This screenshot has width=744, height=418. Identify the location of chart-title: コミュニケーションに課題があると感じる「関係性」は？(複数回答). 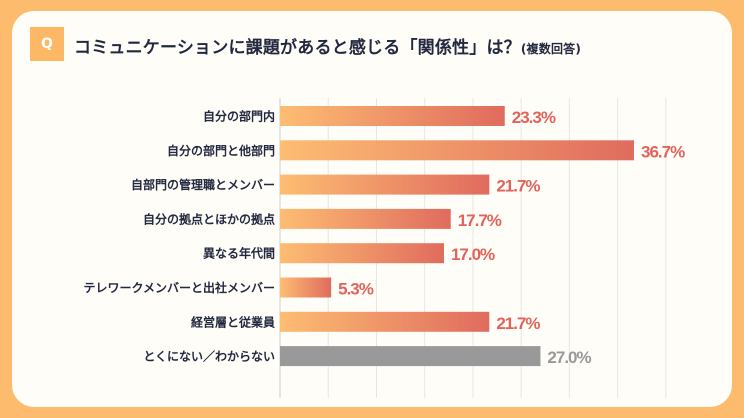
(327, 45).